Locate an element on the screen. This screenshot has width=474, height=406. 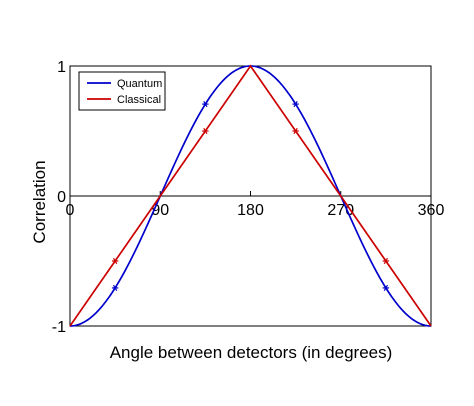
y-tick-label: 1 is located at coordinates (61, 67).